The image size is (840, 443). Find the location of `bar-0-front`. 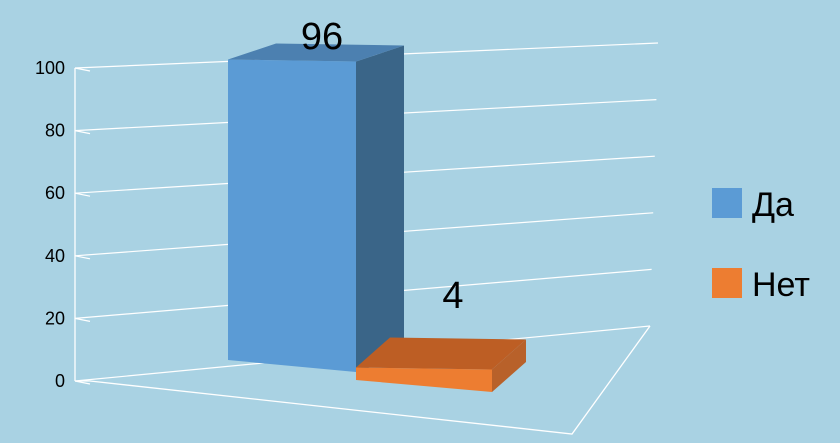

bar-0-front is located at coordinates (292, 216).